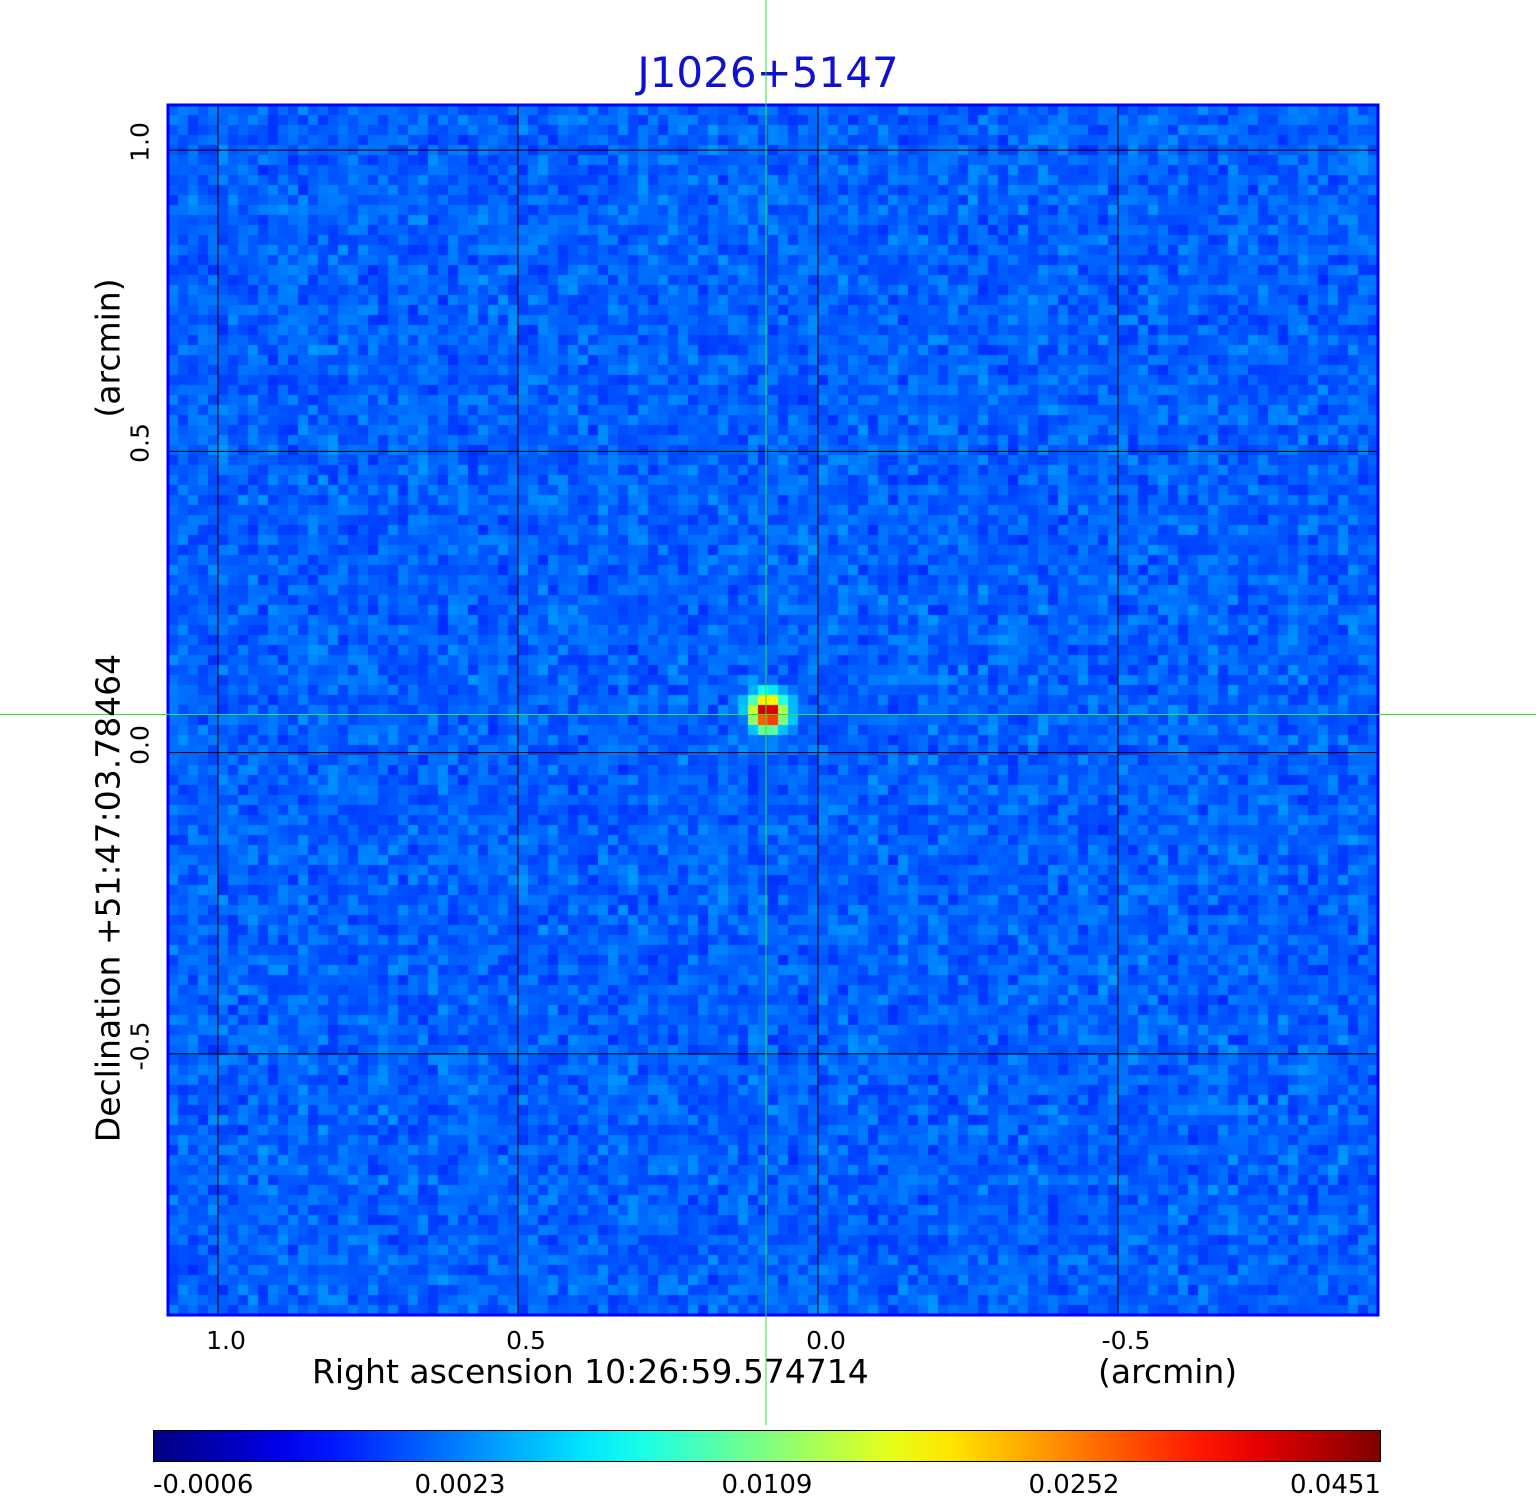  What do you see at coordinates (460, 1485) in the screenshot?
I see `colorbar-label: 0.0023` at bounding box center [460, 1485].